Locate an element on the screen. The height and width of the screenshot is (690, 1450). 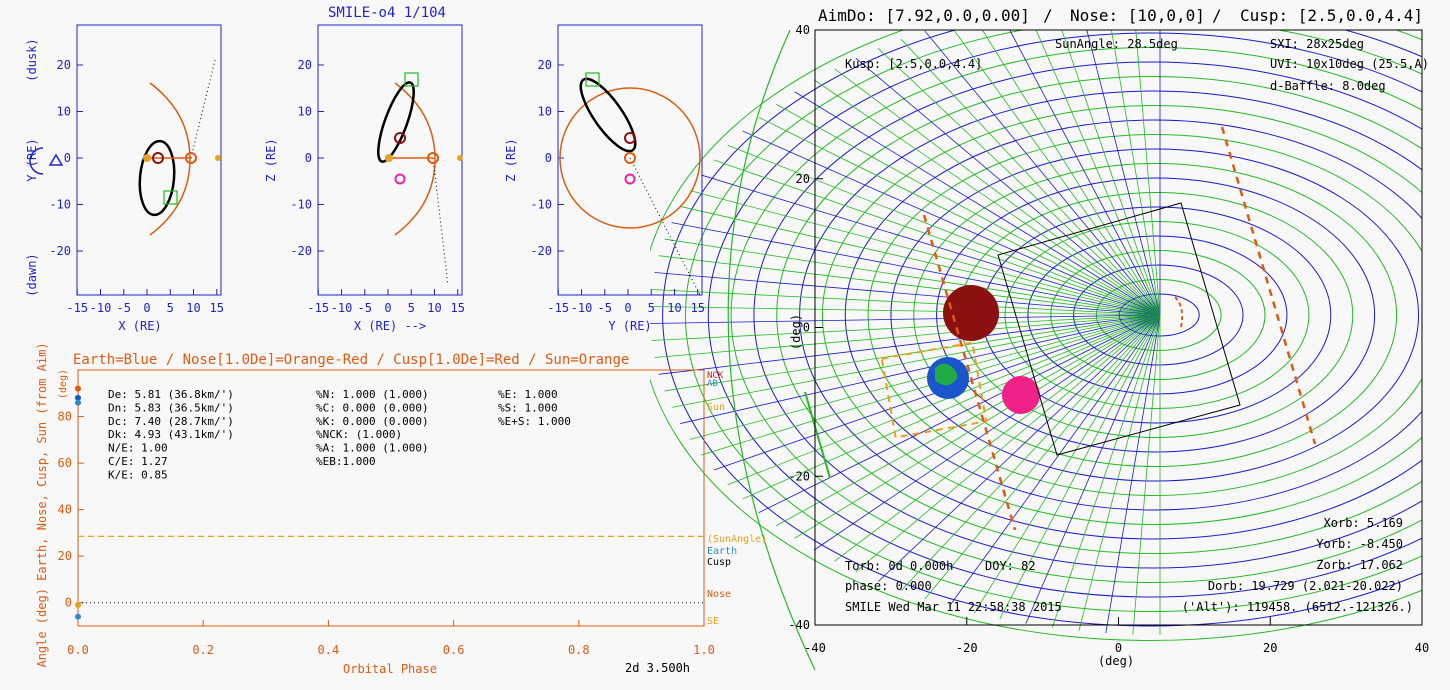
xorb-label: Xorb: 5.169 is located at coordinates (1363, 523).